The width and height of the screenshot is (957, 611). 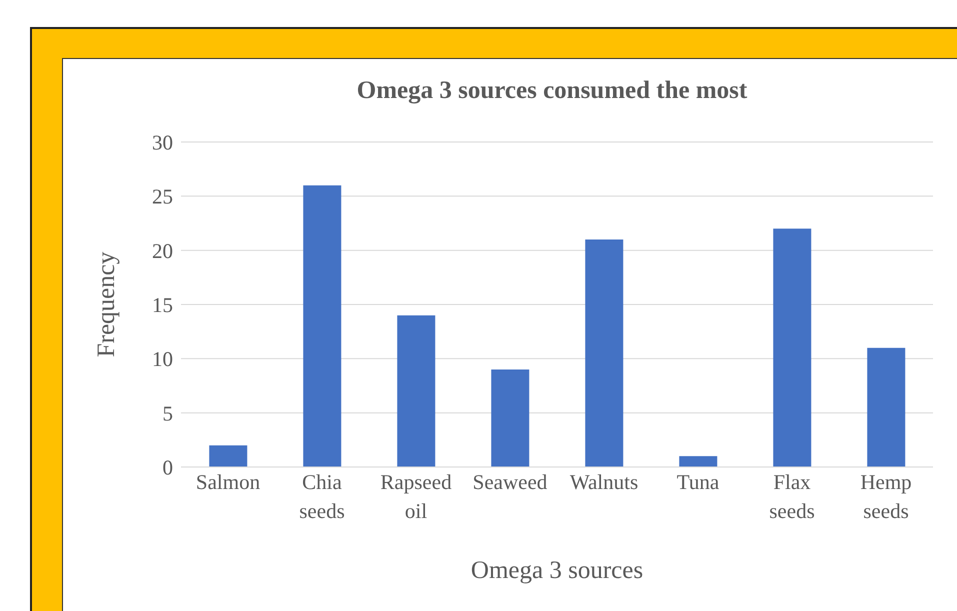 What do you see at coordinates (557, 571) in the screenshot?
I see `x-axis-title: Omega 3 sources` at bounding box center [557, 571].